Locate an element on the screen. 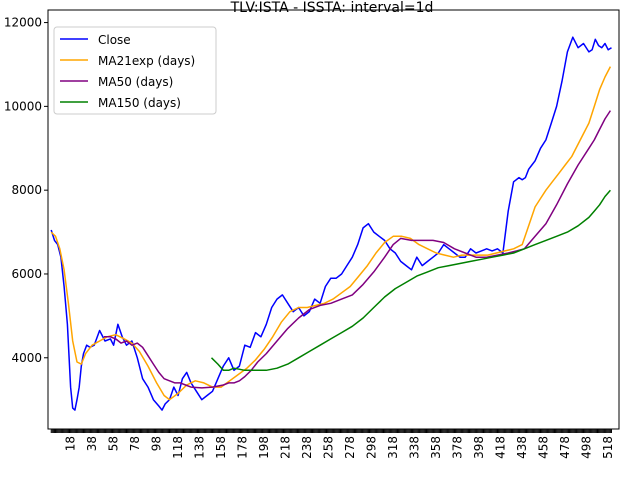 The image size is (640, 480). x-tick-label: 278 is located at coordinates (350, 447).